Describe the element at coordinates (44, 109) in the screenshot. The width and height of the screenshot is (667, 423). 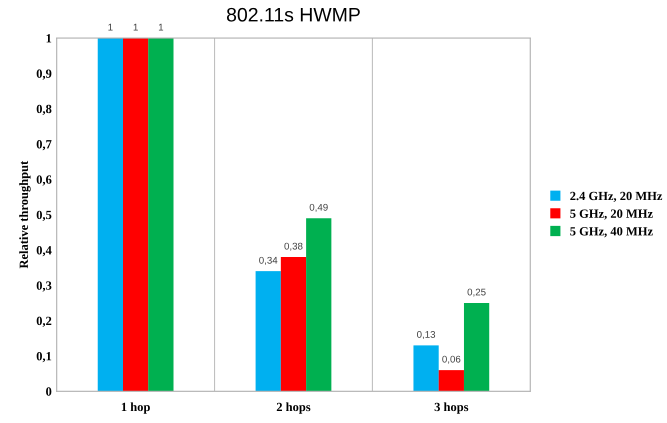
I see `y-tick-label: 0,8` at that location.